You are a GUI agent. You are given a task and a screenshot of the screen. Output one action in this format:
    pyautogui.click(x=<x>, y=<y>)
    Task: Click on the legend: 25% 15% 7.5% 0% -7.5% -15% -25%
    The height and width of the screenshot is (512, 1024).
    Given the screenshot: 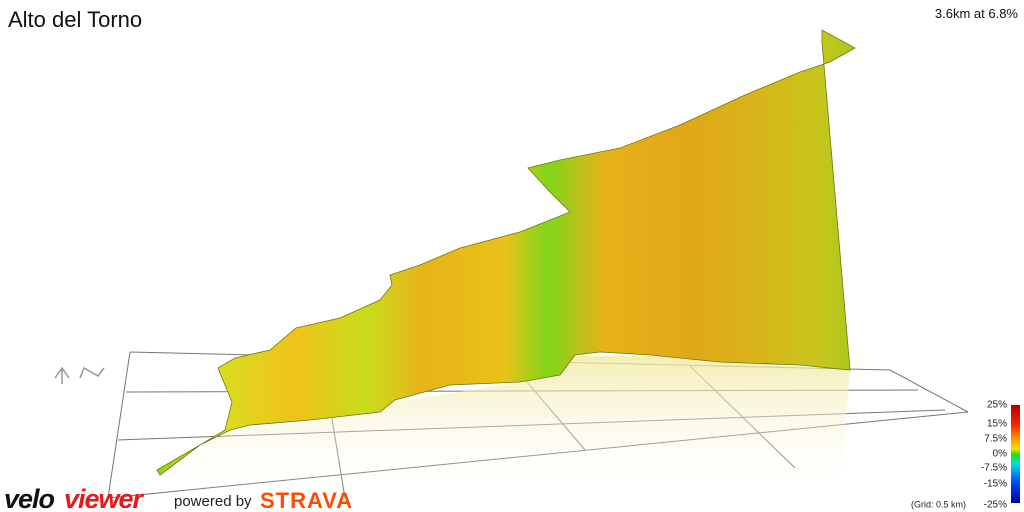 What is the action you would take?
    pyautogui.click(x=994, y=455)
    